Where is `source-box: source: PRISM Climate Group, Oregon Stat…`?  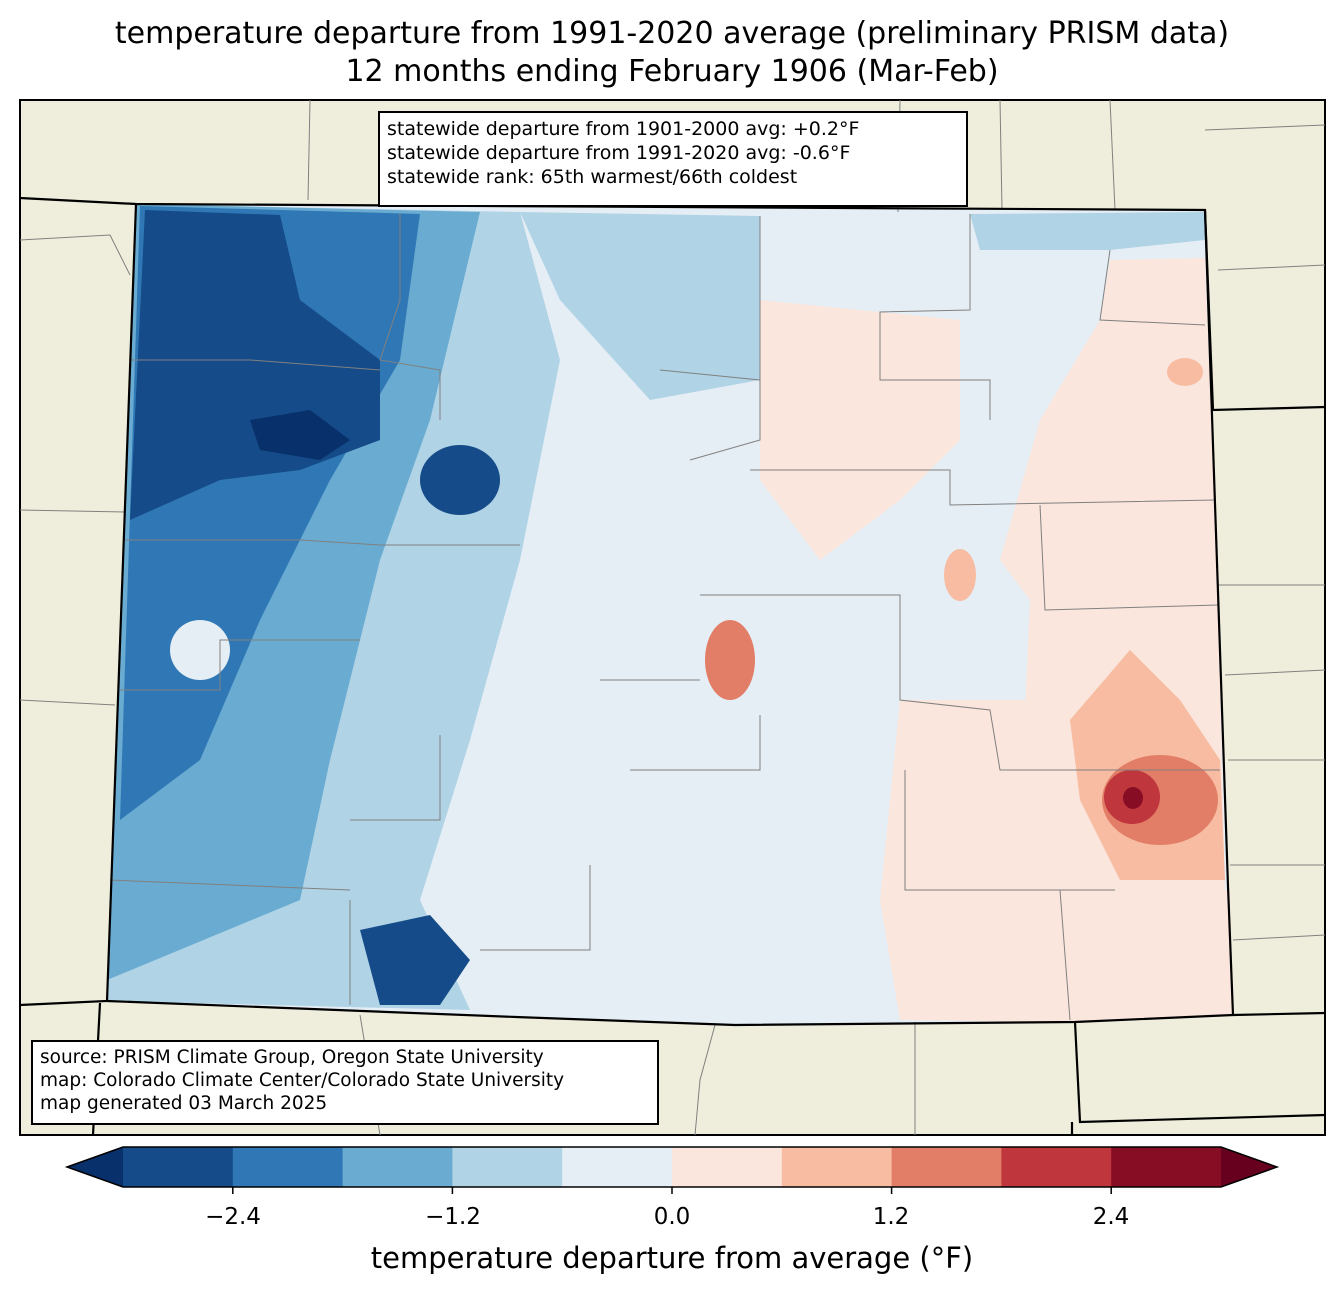
source-box: source: PRISM Climate Group, Oregon Stat… is located at coordinates (345, 1082).